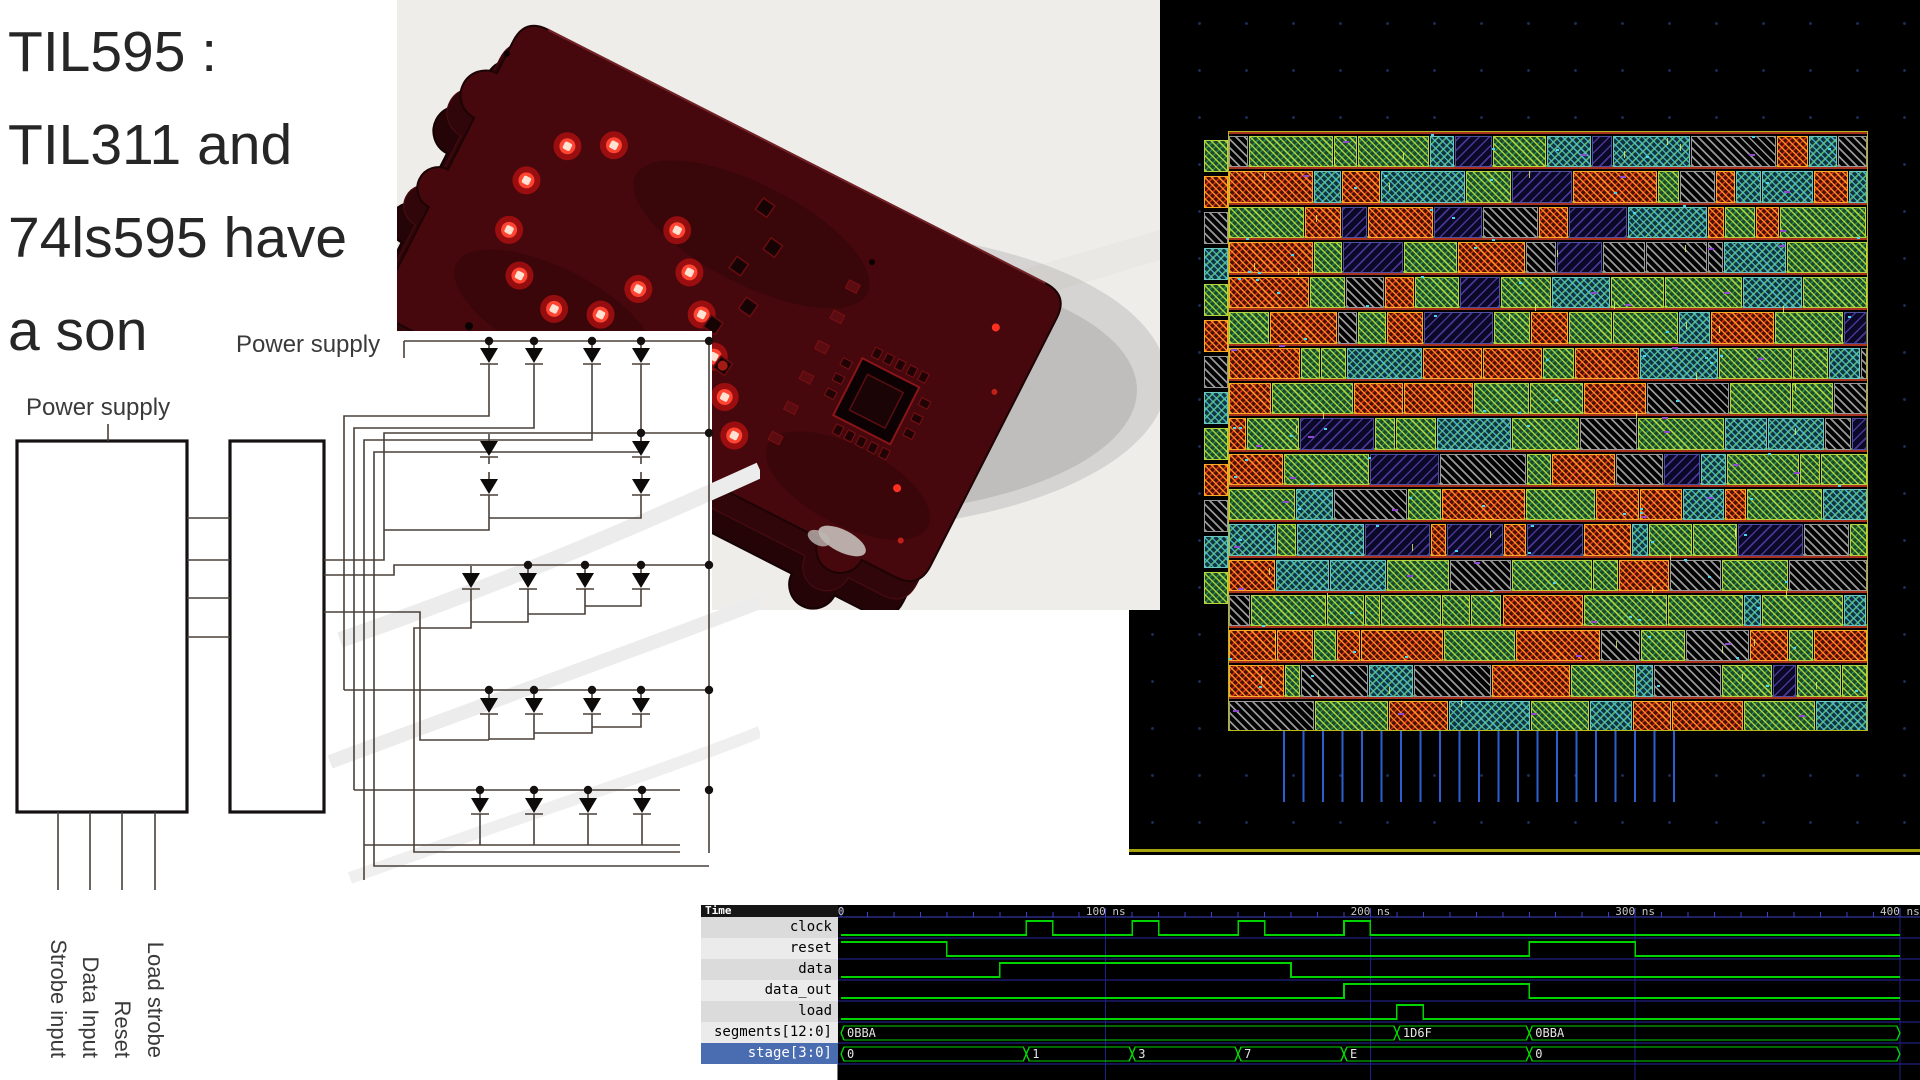 This screenshot has height=1080, width=1920. What do you see at coordinates (150, 145) in the screenshot?
I see `title-line: TIL311 and` at bounding box center [150, 145].